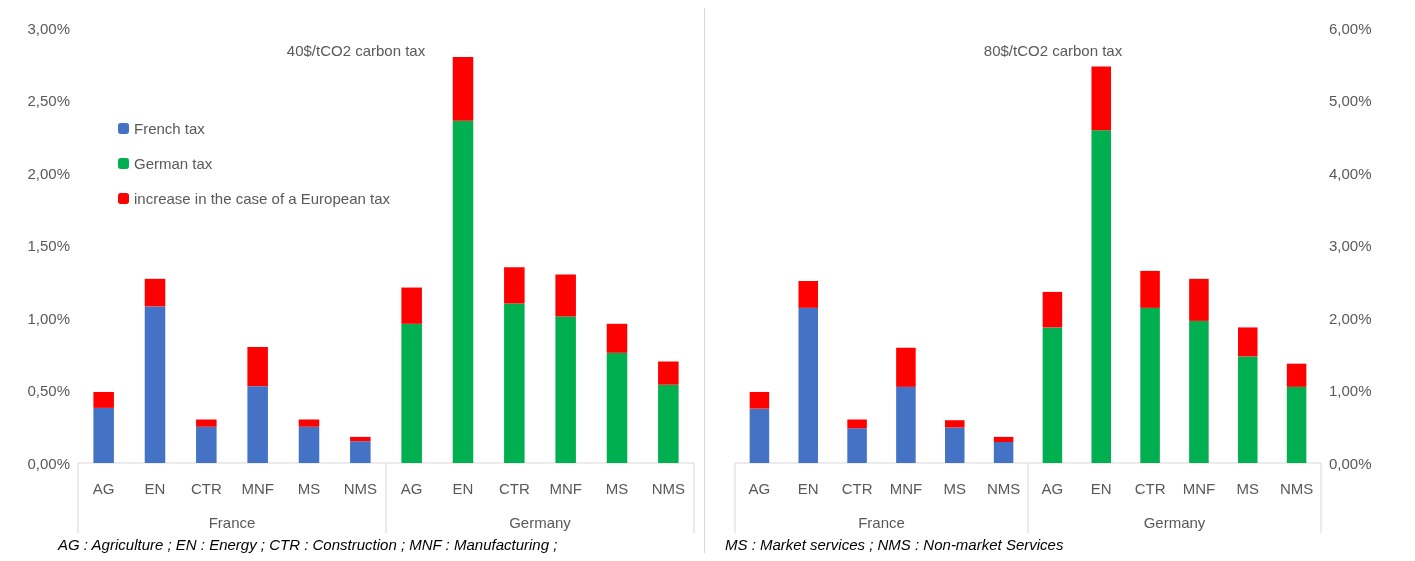  What do you see at coordinates (1350, 390) in the screenshot?
I see `y2-tick-label: 1,00%` at bounding box center [1350, 390].